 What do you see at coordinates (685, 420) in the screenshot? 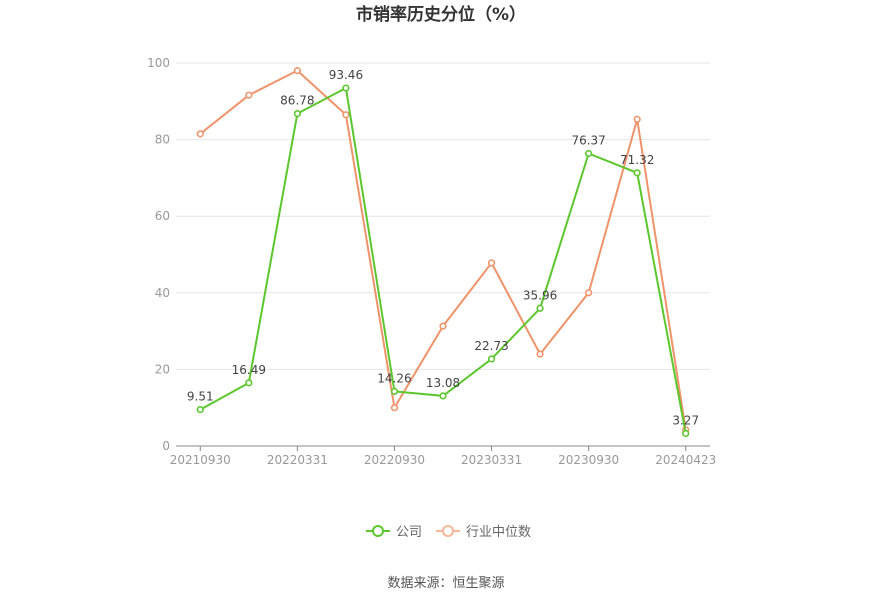
I see `data-label: 3.27` at bounding box center [685, 420].